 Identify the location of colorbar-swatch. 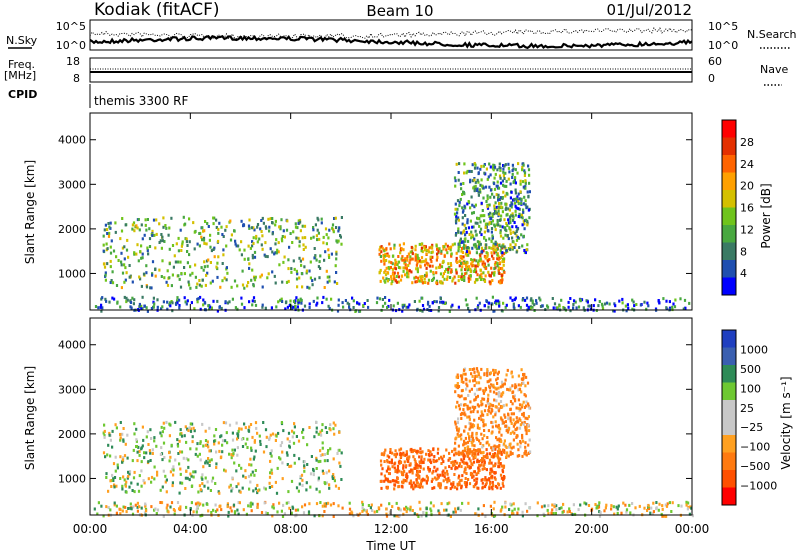
(729, 391).